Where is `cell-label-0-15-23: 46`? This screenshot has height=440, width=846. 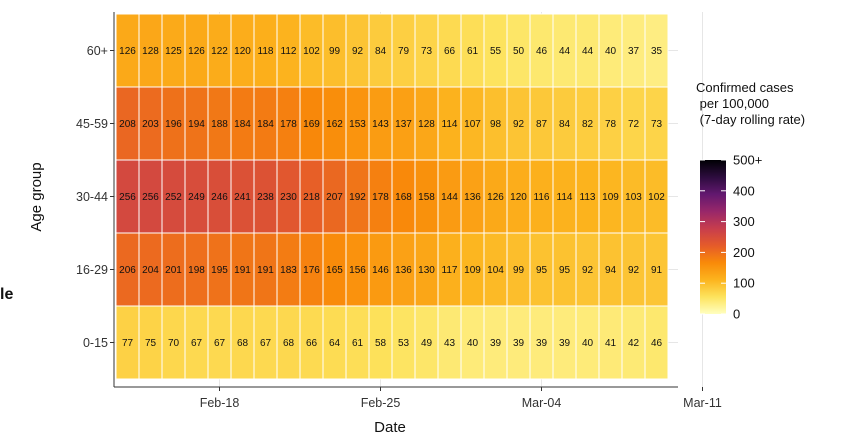
cell-label-0-15-23: 46 is located at coordinates (657, 343).